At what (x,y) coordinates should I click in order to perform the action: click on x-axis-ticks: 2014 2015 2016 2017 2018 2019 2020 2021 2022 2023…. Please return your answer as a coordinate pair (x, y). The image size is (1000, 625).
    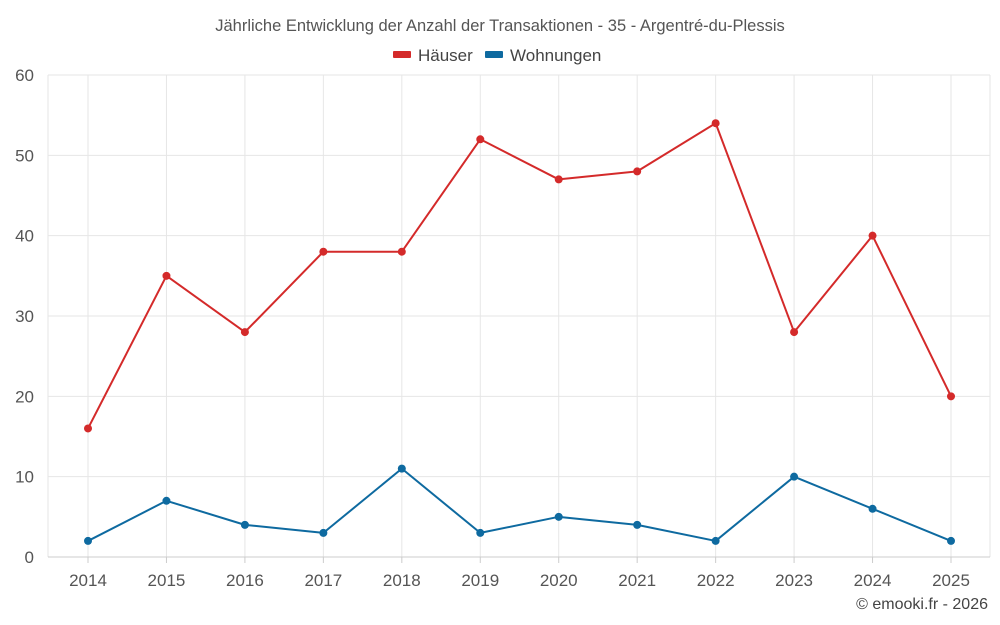
    Looking at the image, I should click on (519, 580).